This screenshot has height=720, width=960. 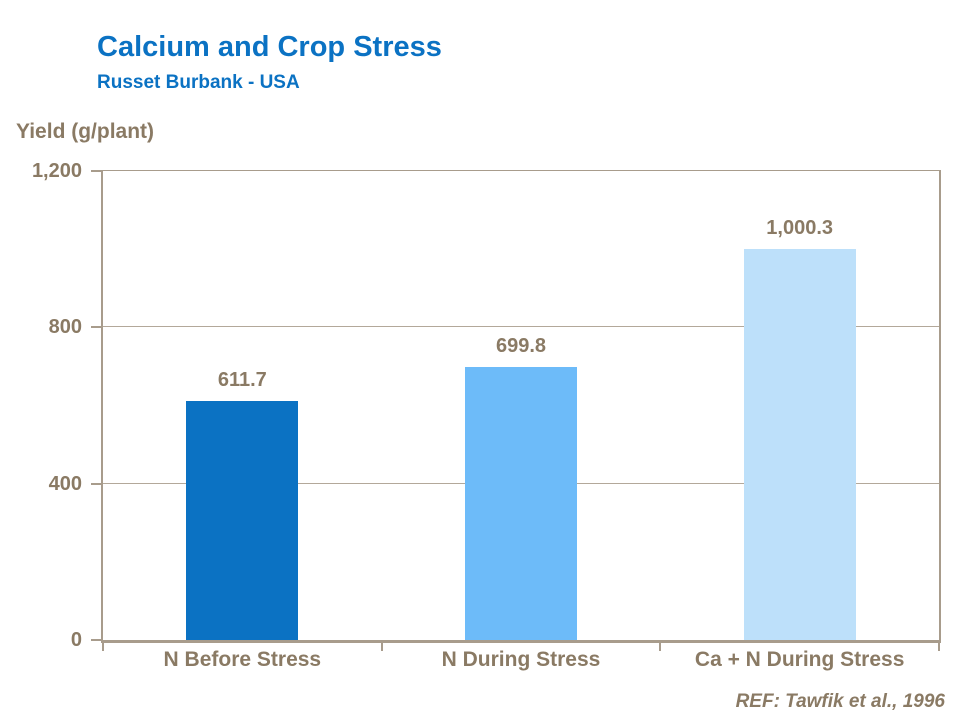 I want to click on bar-n-during-stress, so click(x=521, y=503).